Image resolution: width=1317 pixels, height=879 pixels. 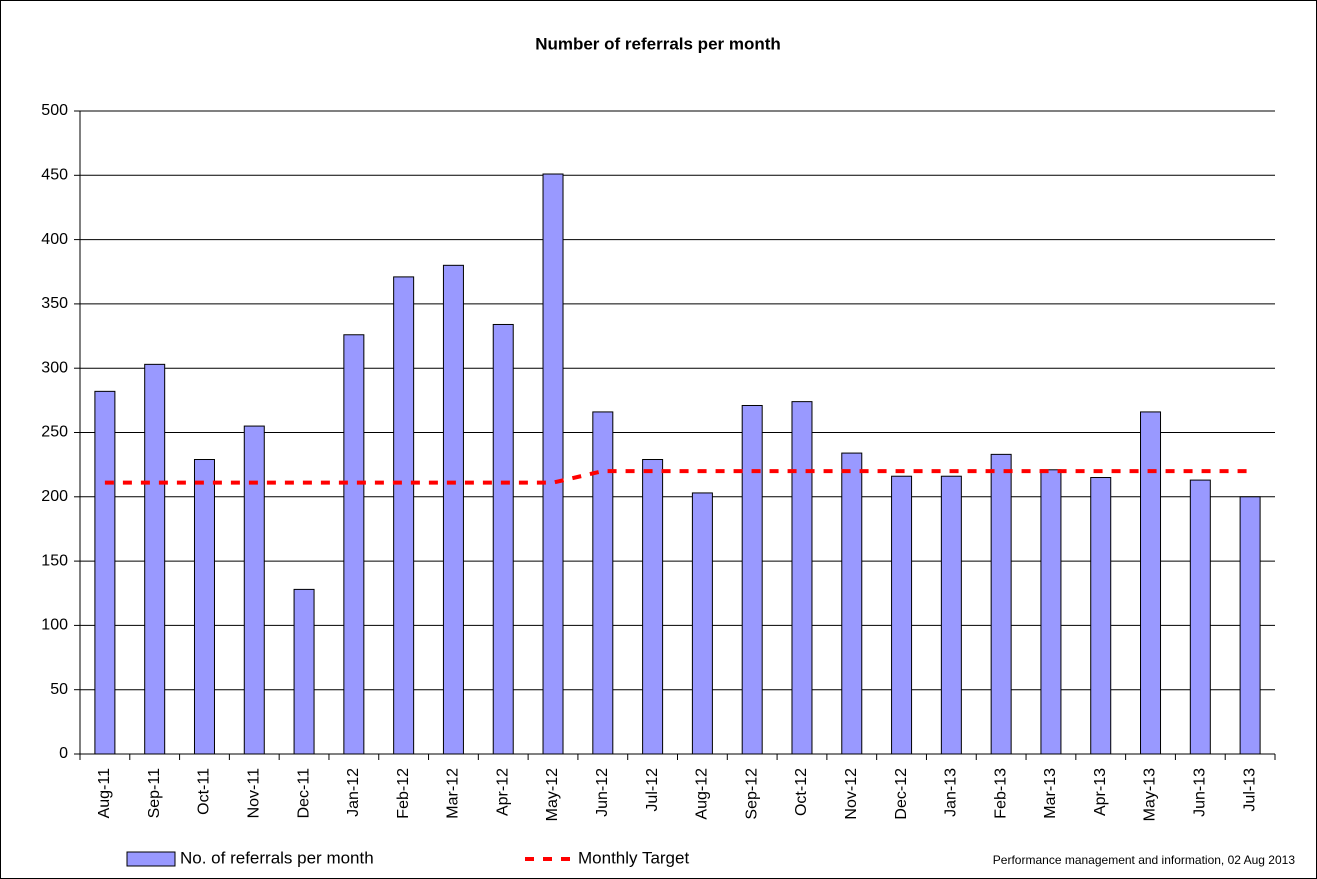 I want to click on y-tick-label: 250, so click(x=54, y=432).